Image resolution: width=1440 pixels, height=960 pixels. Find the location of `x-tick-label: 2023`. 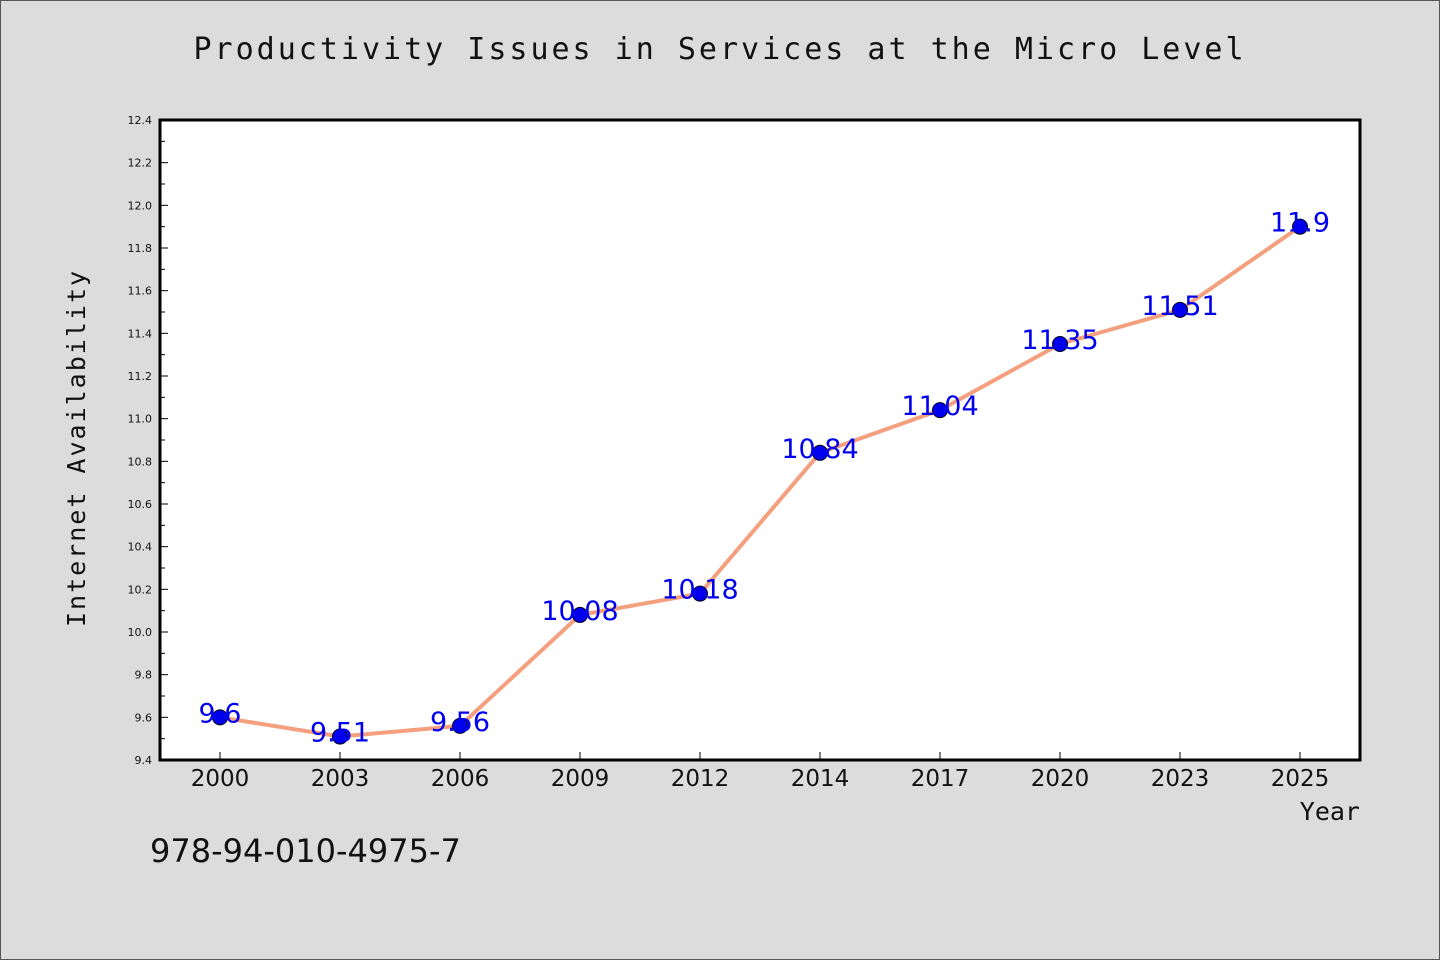

x-tick-label: 2023 is located at coordinates (1180, 779).